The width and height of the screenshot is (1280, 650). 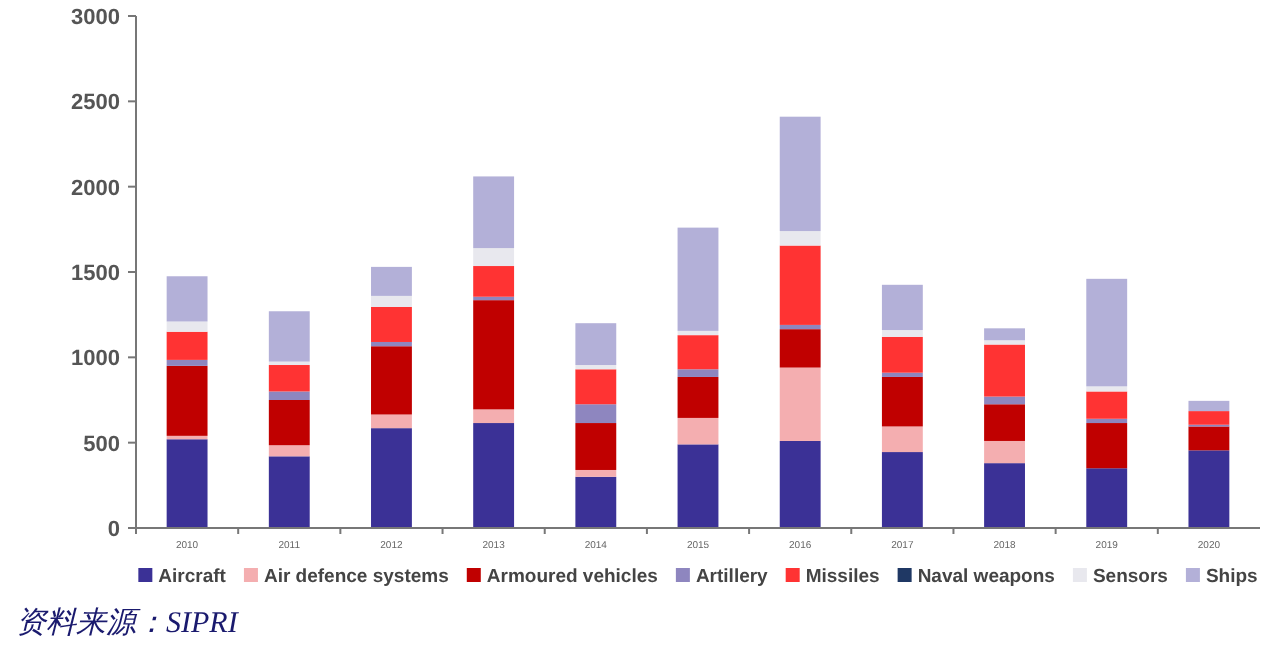 What do you see at coordinates (1231, 577) in the screenshot?
I see `legend-label: Ships` at bounding box center [1231, 577].